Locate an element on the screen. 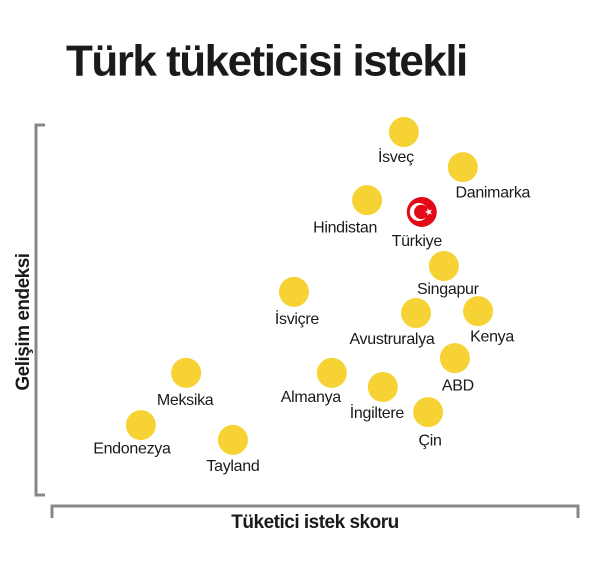 The height and width of the screenshot is (564, 600). point-label: Tayland is located at coordinates (232, 466).